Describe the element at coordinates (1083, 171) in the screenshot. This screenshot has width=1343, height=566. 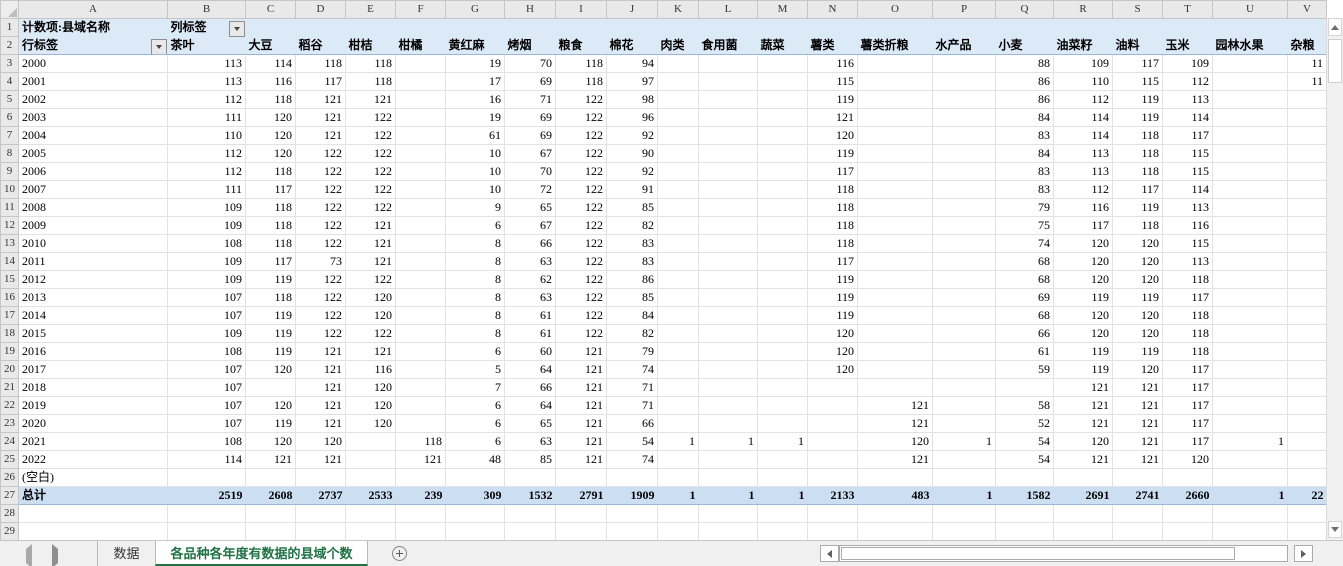
I see `cell: 113` at that location.